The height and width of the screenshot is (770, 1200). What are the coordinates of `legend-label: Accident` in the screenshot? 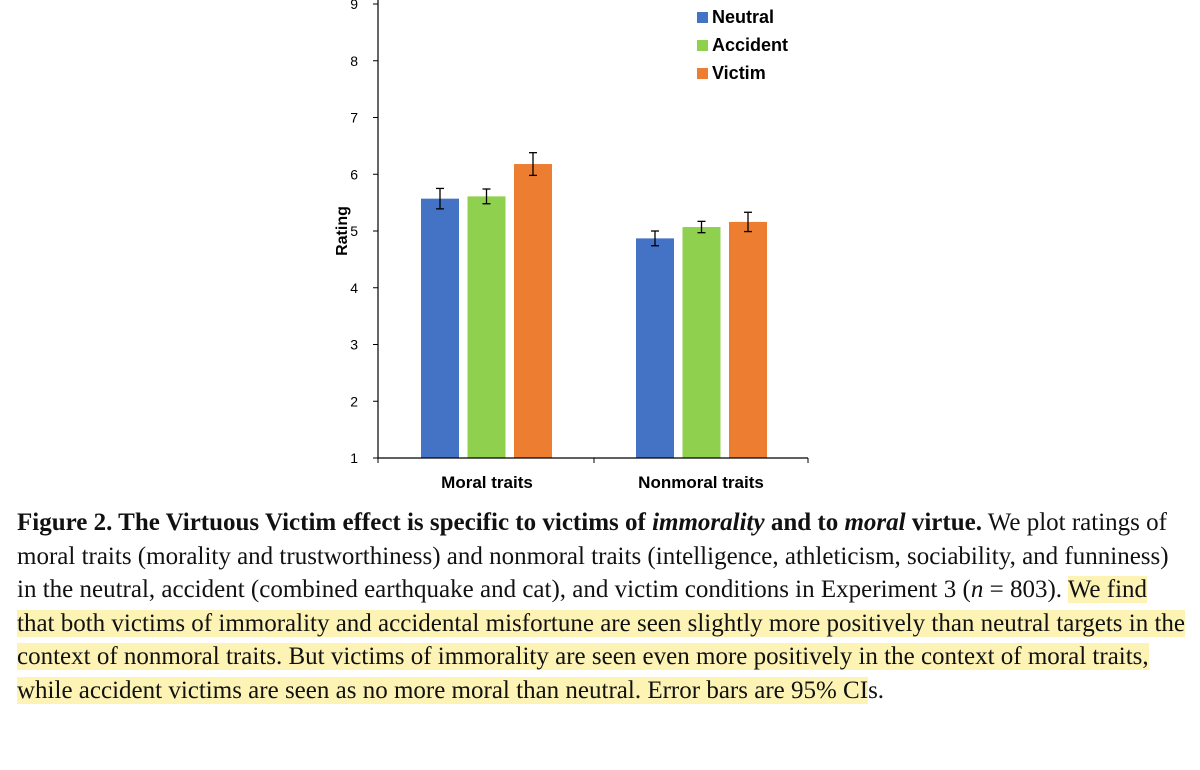 It's located at (750, 45).